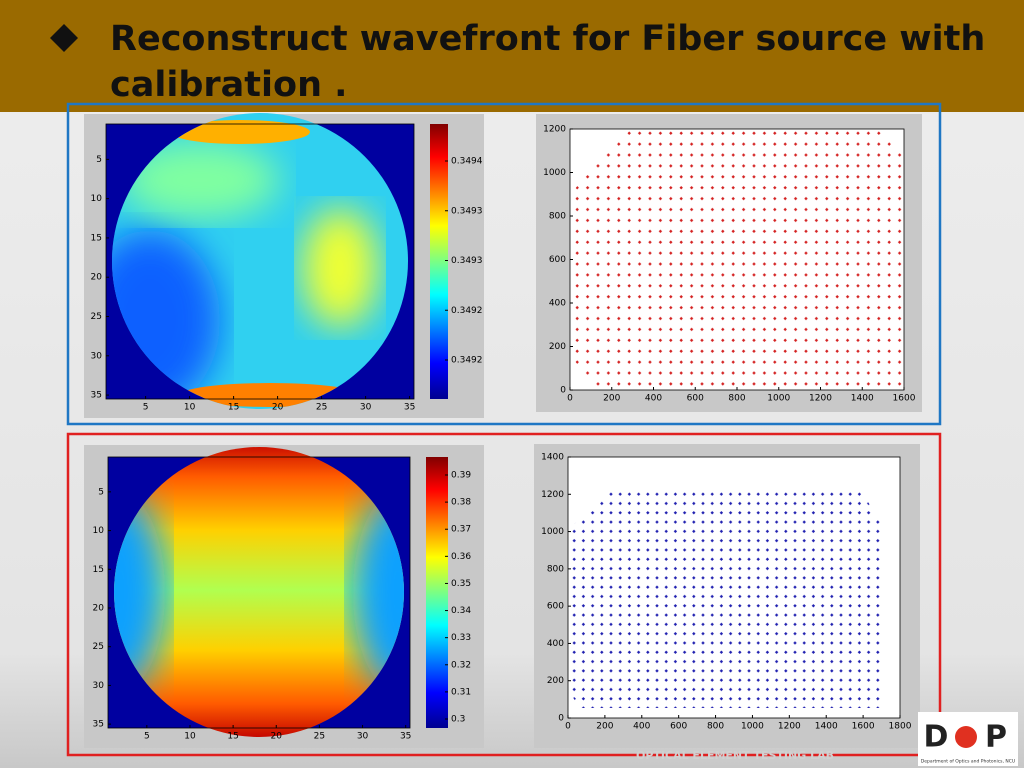 The image size is (1024, 772). What do you see at coordinates (900, 727) in the screenshot?
I see `x-tick-label: 1800` at bounding box center [900, 727].